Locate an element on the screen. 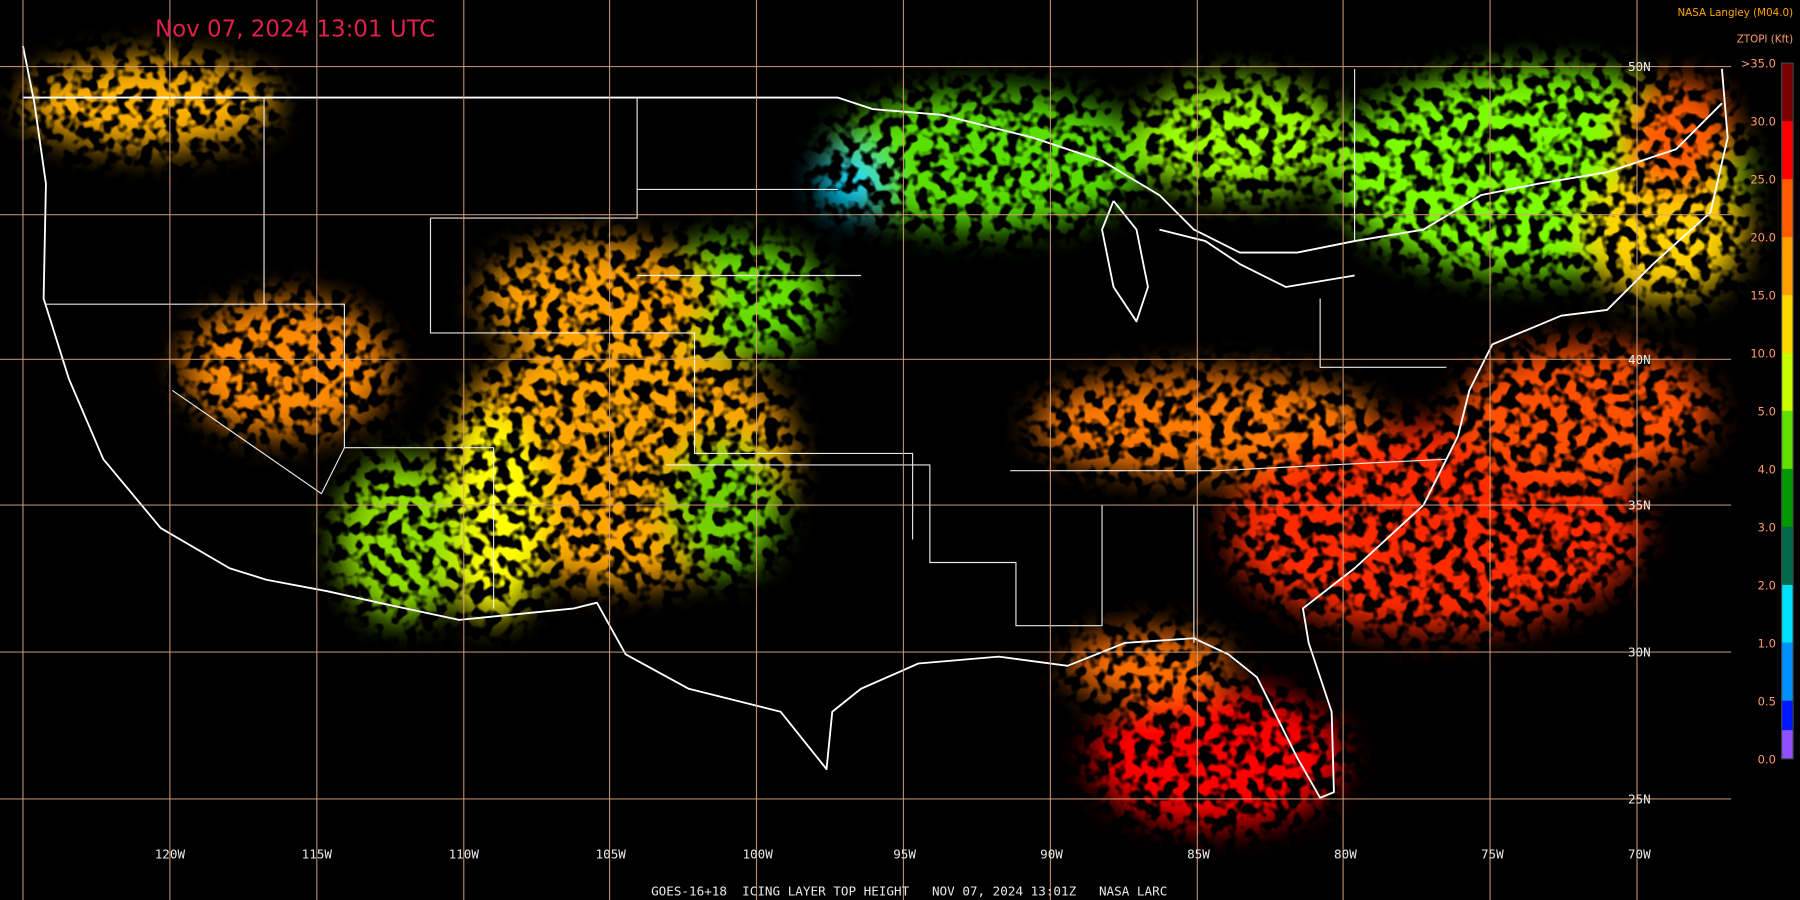 Image resolution: width=1800 pixels, height=900 pixels. units: ZTOPI (Kft) is located at coordinates (1765, 39).